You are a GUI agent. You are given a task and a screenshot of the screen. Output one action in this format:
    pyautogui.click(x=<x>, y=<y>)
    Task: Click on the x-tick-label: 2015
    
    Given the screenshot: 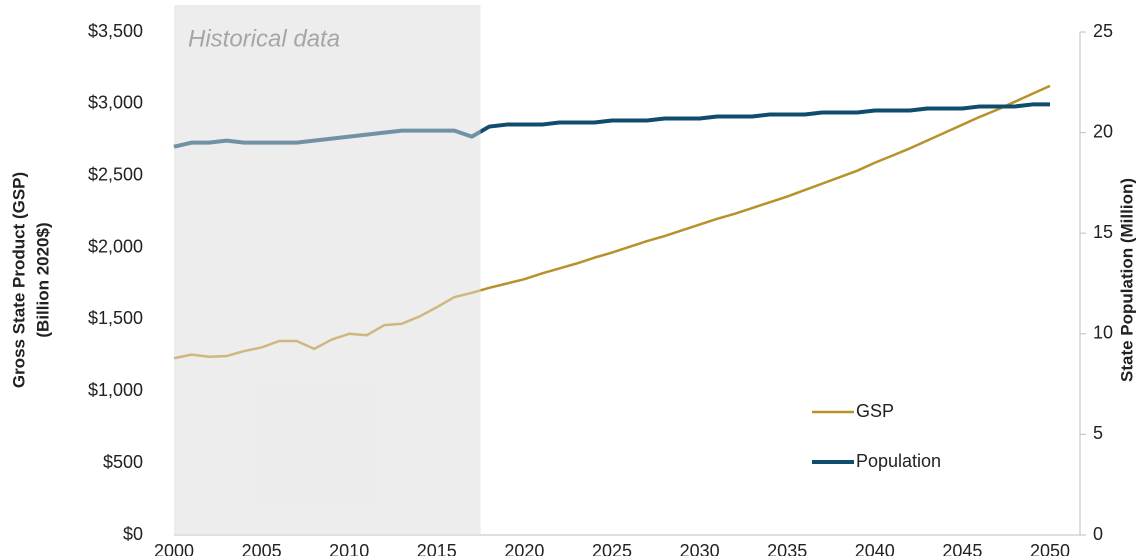 What is the action you would take?
    pyautogui.click(x=437, y=548)
    